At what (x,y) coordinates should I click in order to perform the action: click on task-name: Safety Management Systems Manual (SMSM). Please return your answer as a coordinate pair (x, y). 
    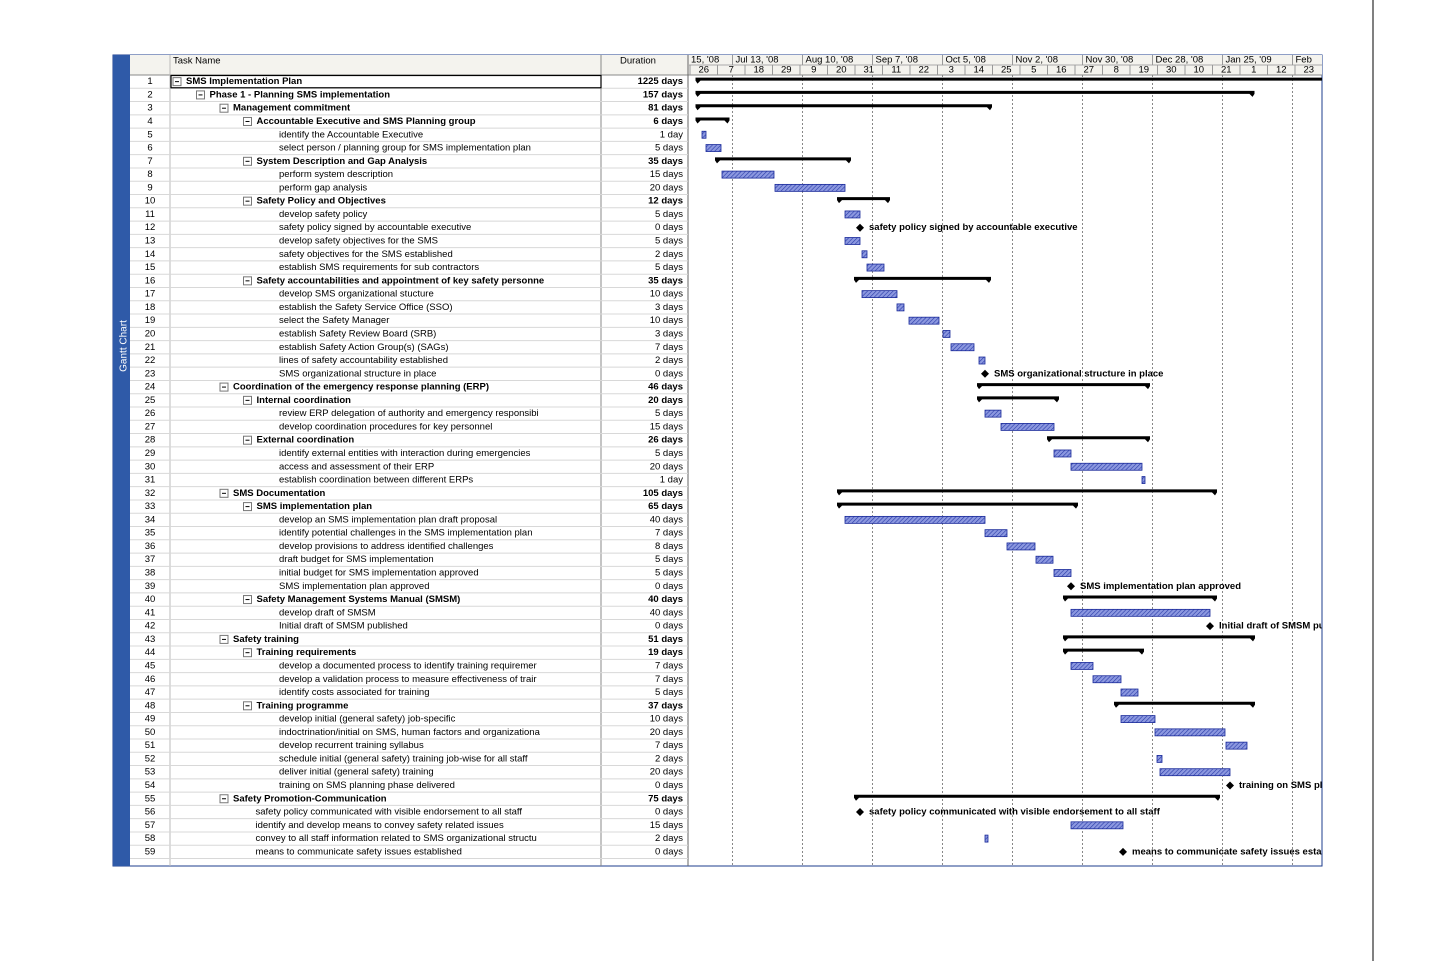
    Looking at the image, I should click on (359, 599).